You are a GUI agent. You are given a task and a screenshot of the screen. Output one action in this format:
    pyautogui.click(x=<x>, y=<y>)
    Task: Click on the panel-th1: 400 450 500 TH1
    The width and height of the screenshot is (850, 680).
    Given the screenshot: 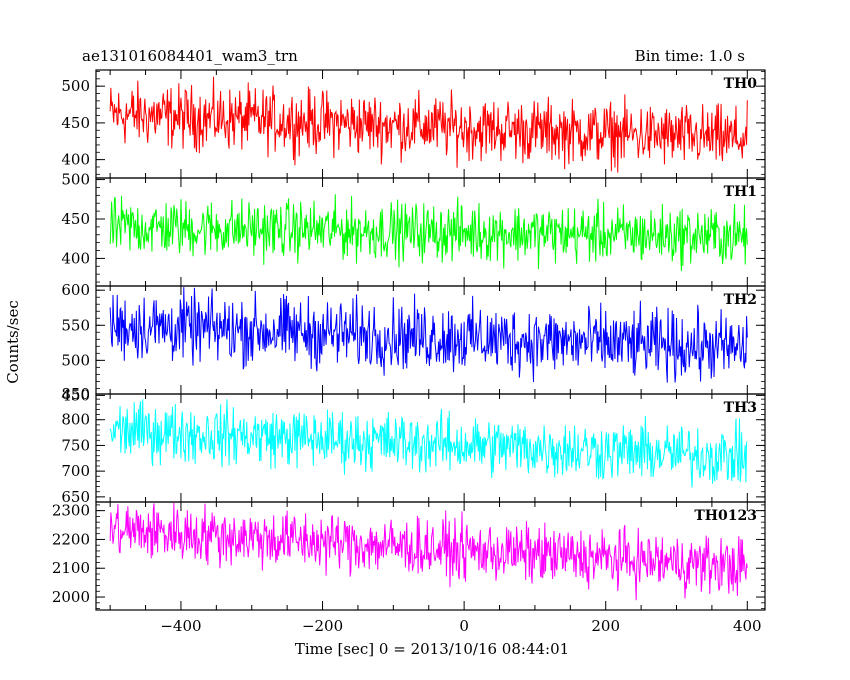 What is the action you would take?
    pyautogui.click(x=413, y=229)
    